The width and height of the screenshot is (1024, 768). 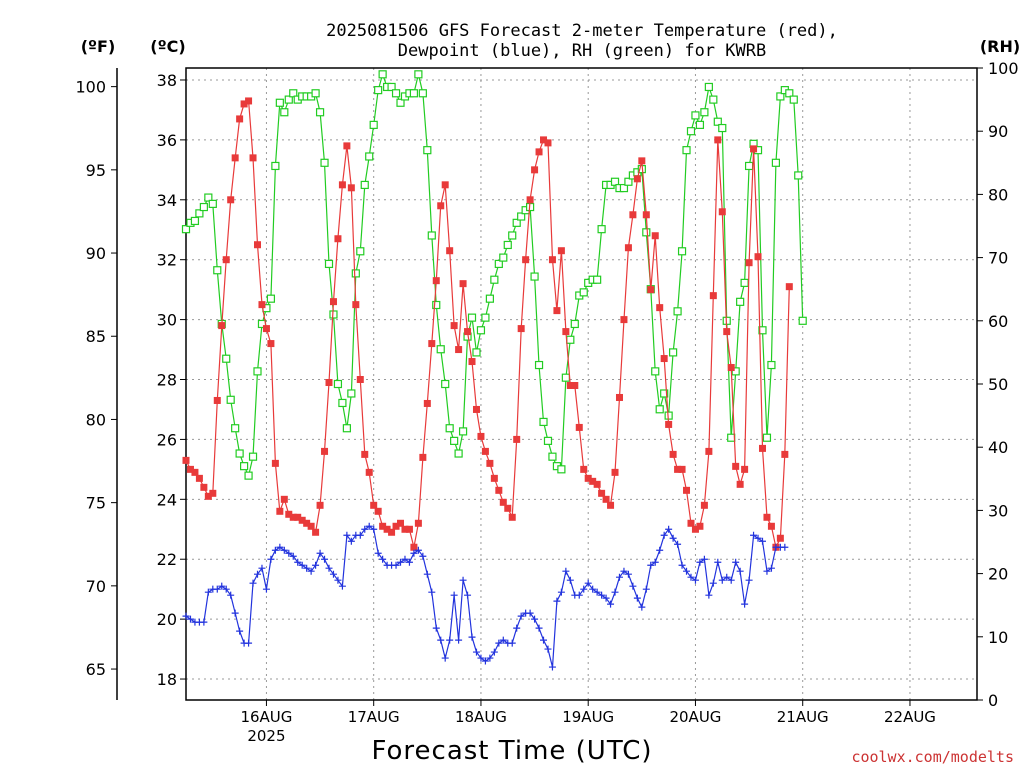 What do you see at coordinates (90, 87) in the screenshot?
I see `fahrenheit-tick-label: 100` at bounding box center [90, 87].